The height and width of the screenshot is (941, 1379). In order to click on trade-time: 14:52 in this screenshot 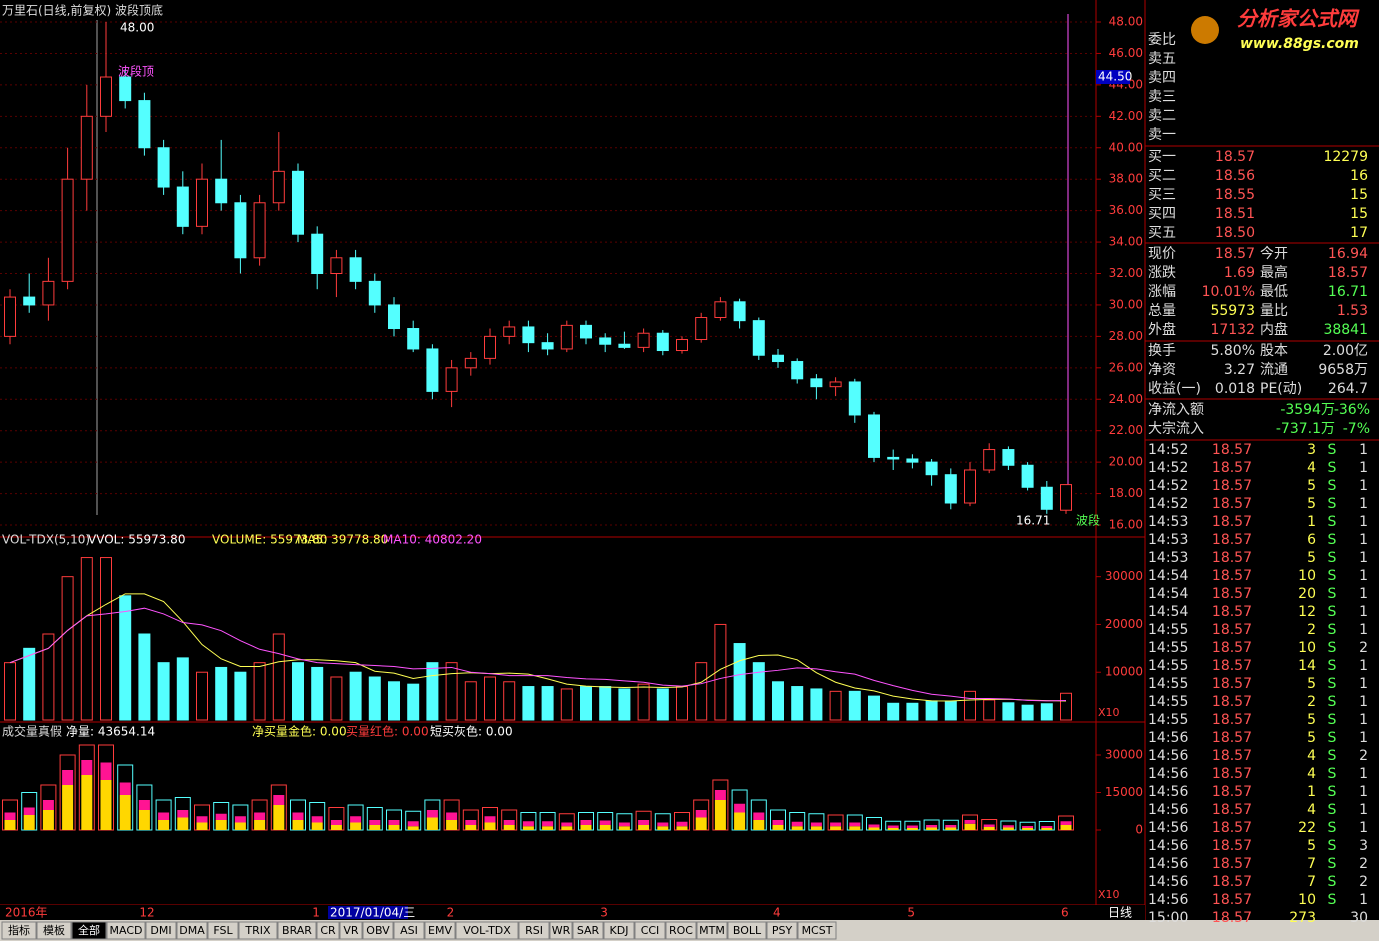, I will do `click(1168, 450)`.